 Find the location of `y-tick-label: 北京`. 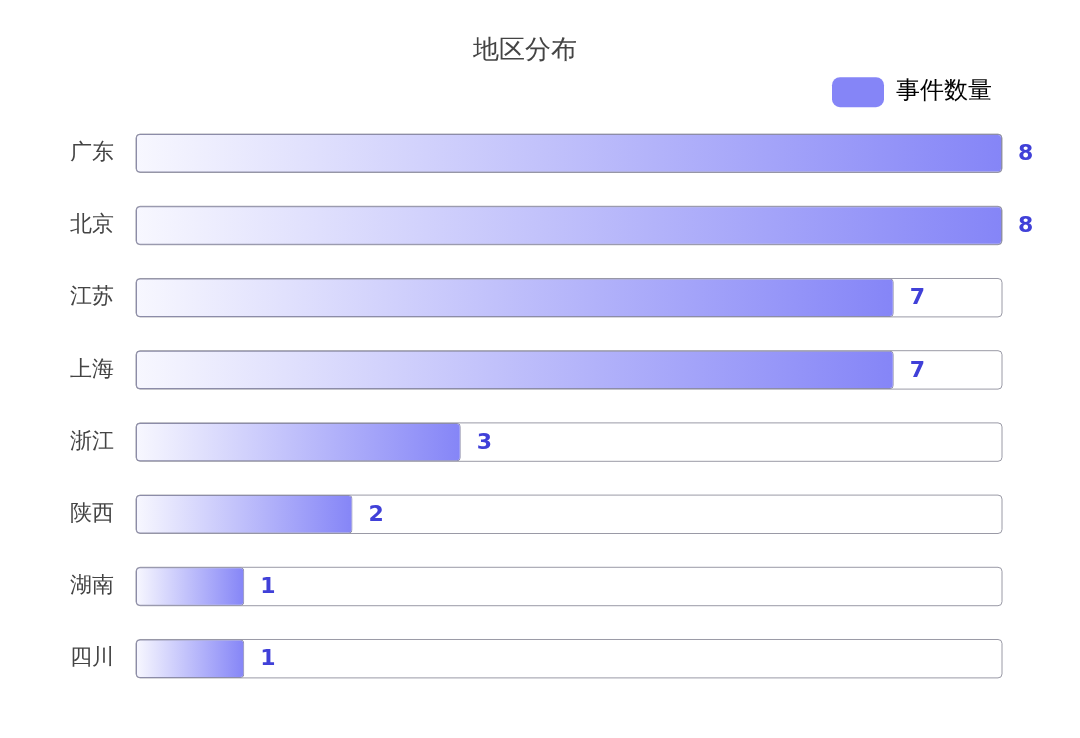

y-tick-label: 北京 is located at coordinates (92, 224).